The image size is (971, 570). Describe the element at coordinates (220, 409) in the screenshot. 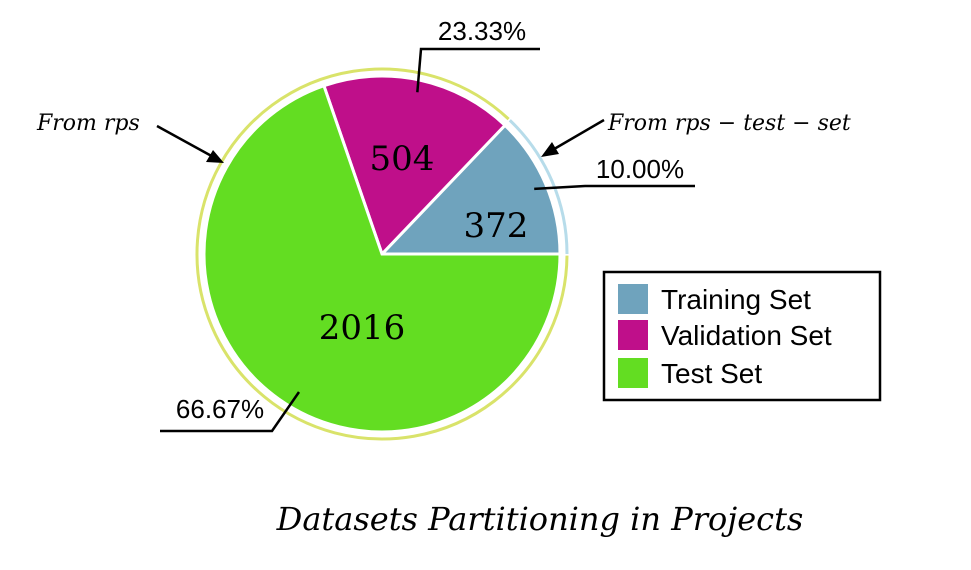

I see `percent-label-test: 66.67%` at that location.